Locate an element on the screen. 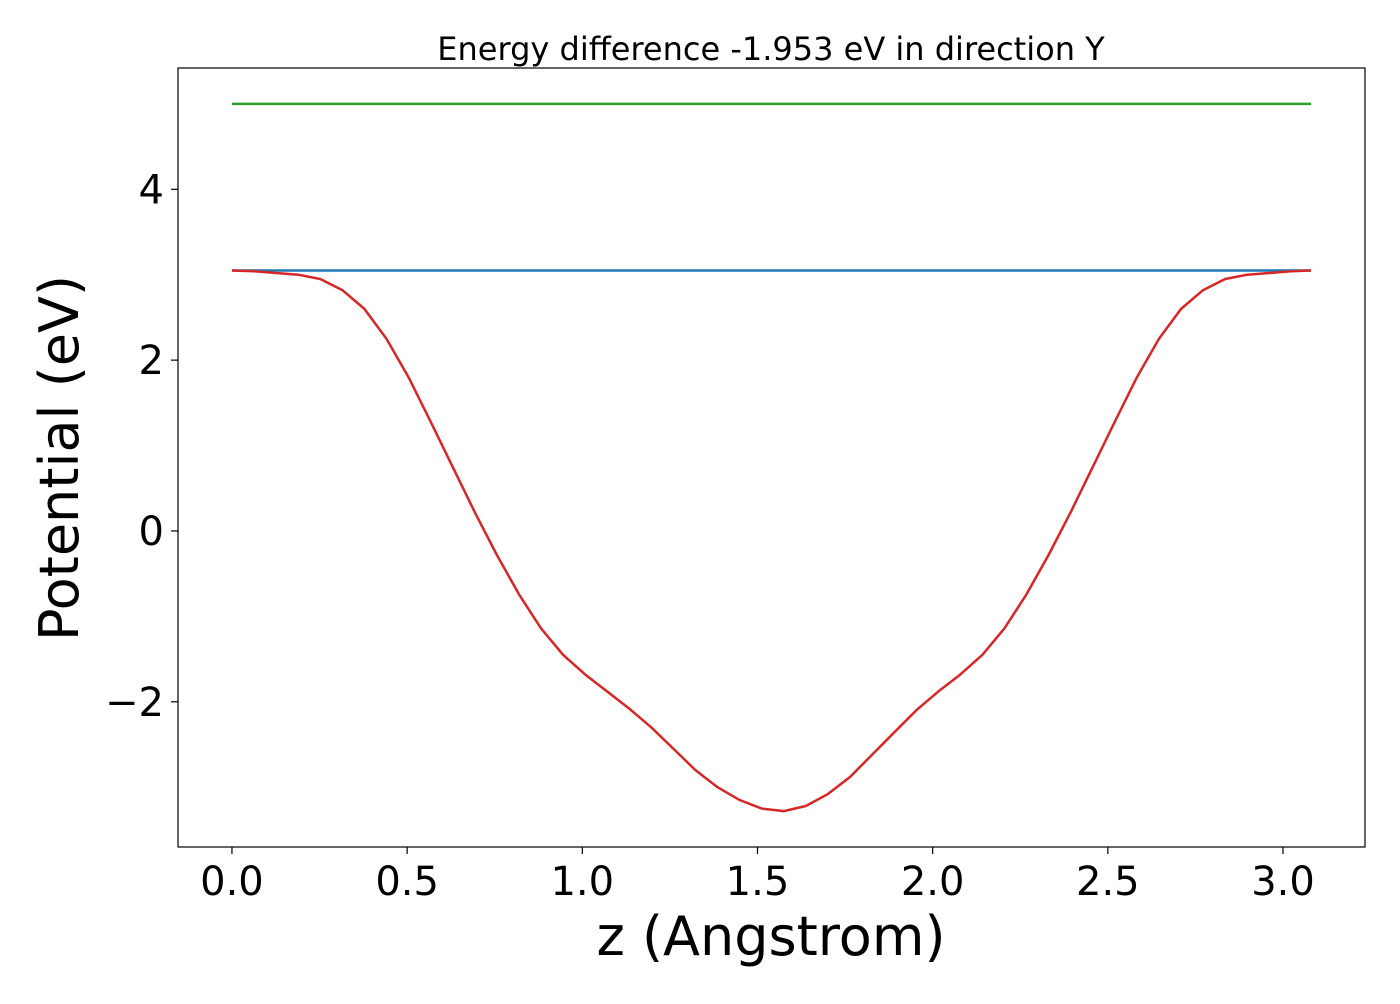 The width and height of the screenshot is (1400, 1004). x-tick-label: 2.0 is located at coordinates (933, 882).